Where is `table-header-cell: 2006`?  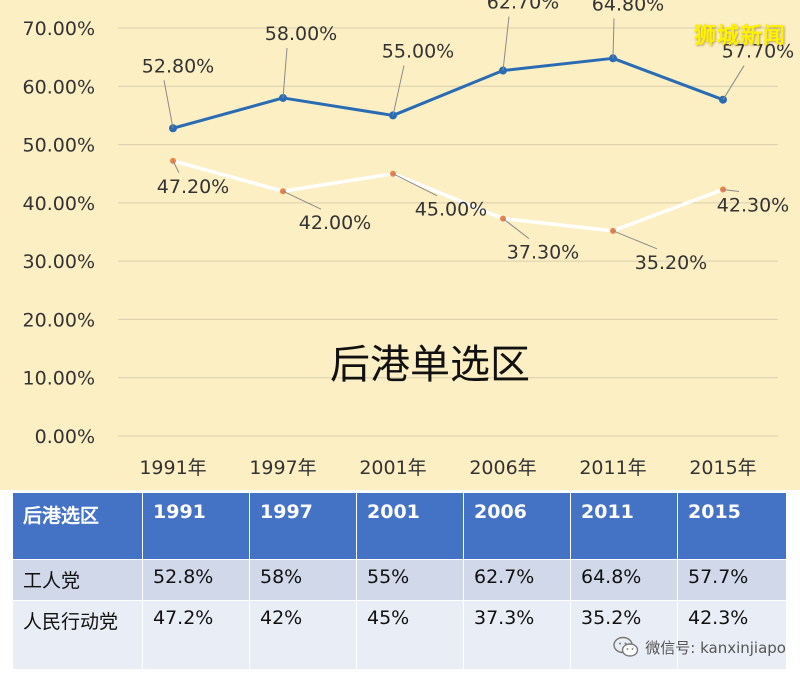
table-header-cell: 2006 is located at coordinates (517, 526).